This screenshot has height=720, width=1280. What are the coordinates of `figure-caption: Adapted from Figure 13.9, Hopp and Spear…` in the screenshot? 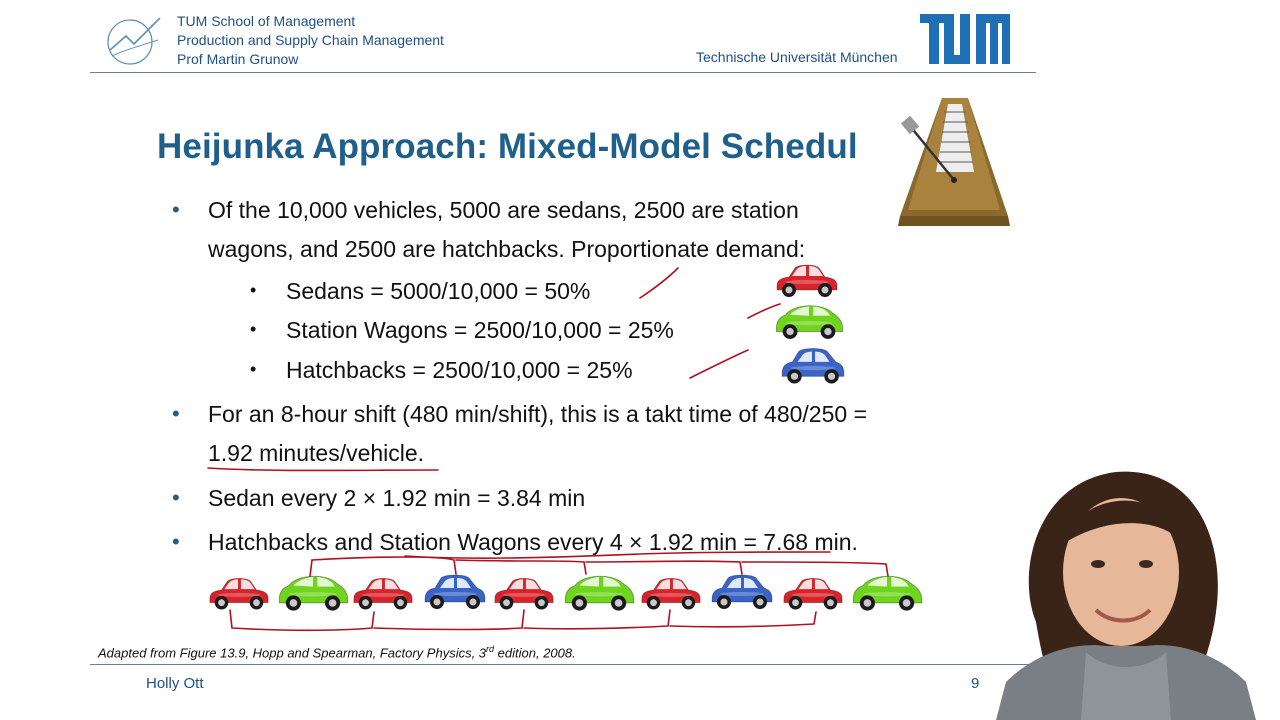 It's located at (337, 652).